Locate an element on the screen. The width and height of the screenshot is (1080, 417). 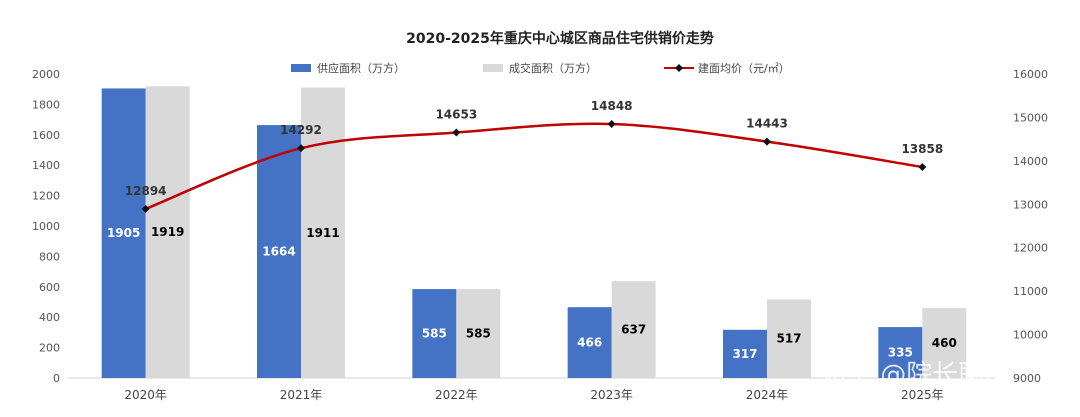
left-tick-label: 2000 is located at coordinates (46, 74).